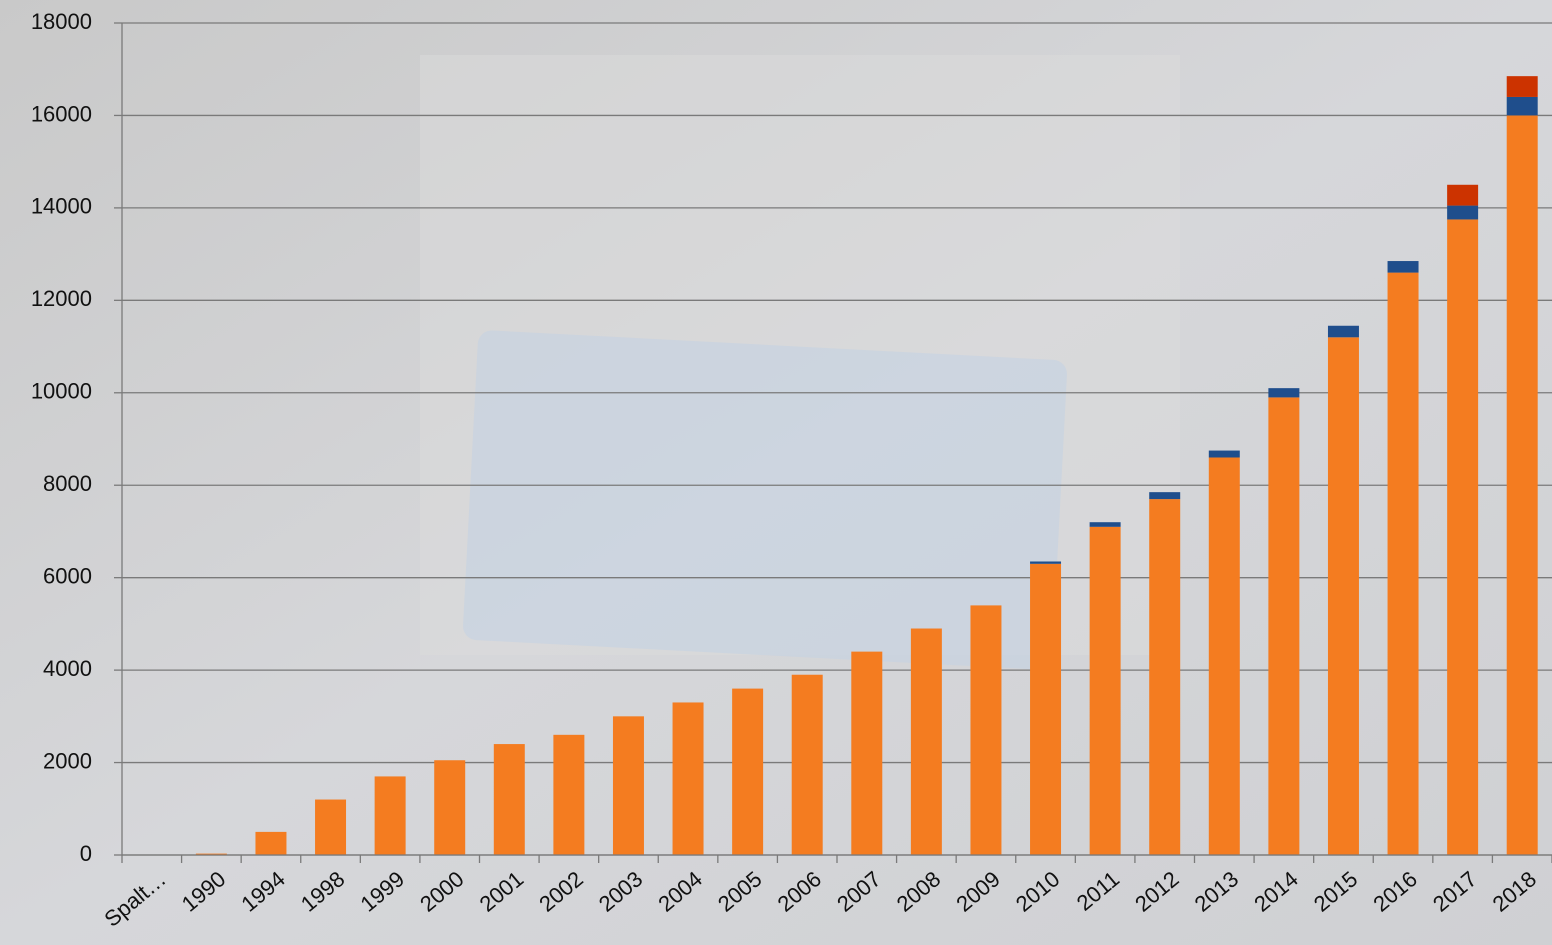  Describe the element at coordinates (86, 853) in the screenshot. I see `y-tick-label: 0` at that location.